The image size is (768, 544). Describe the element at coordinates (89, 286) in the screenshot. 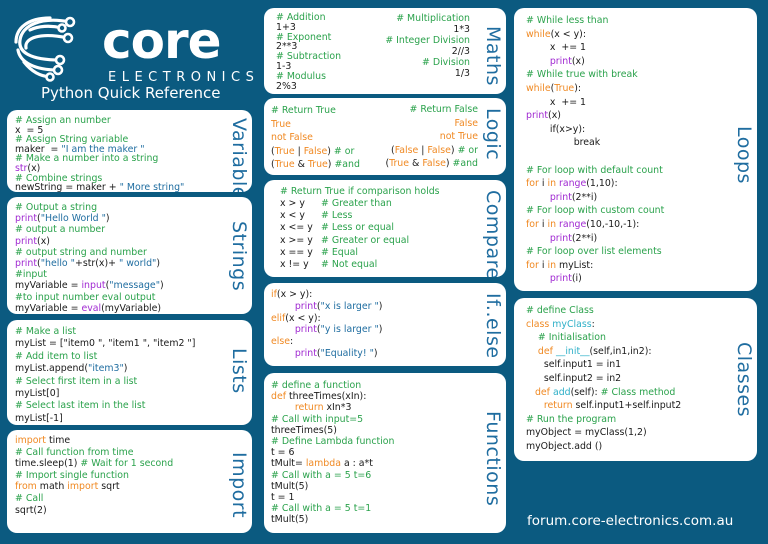

I see `code-line: myVariable = input("message")` at that location.